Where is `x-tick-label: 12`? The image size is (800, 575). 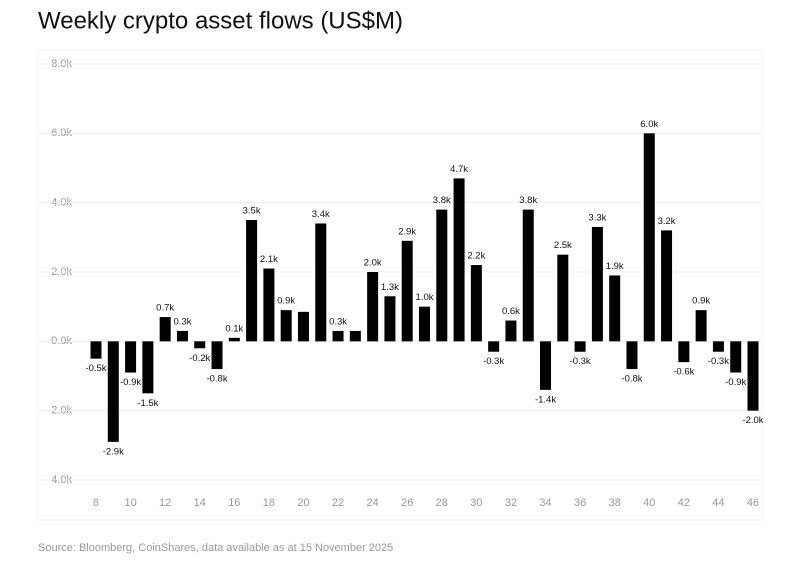
x-tick-label: 12 is located at coordinates (165, 503).